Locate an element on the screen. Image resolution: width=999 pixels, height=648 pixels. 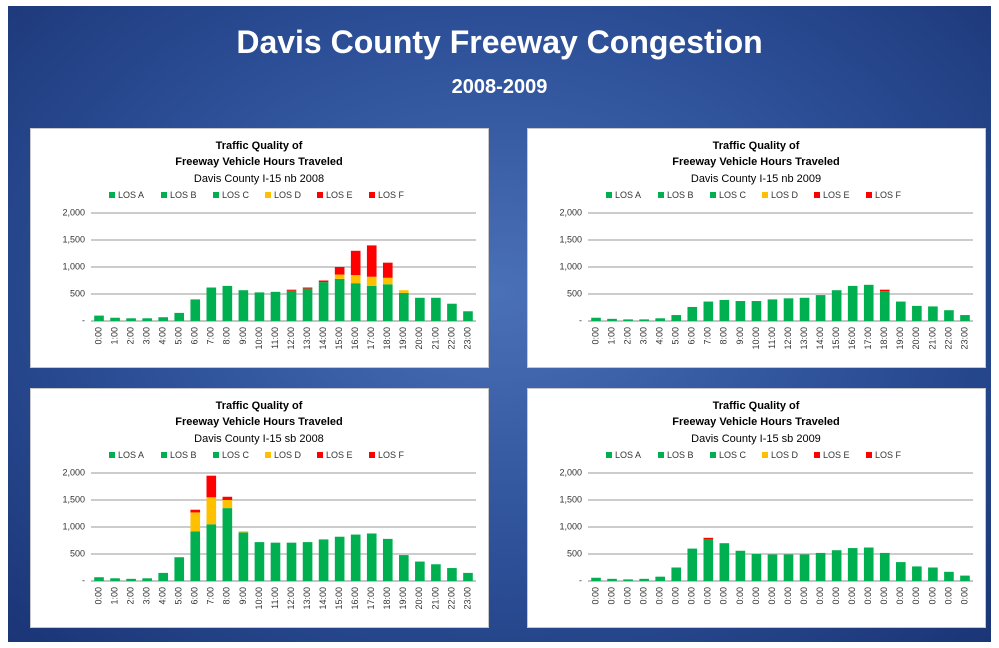
y-tick-label: 1,000 is located at coordinates (570, 526).